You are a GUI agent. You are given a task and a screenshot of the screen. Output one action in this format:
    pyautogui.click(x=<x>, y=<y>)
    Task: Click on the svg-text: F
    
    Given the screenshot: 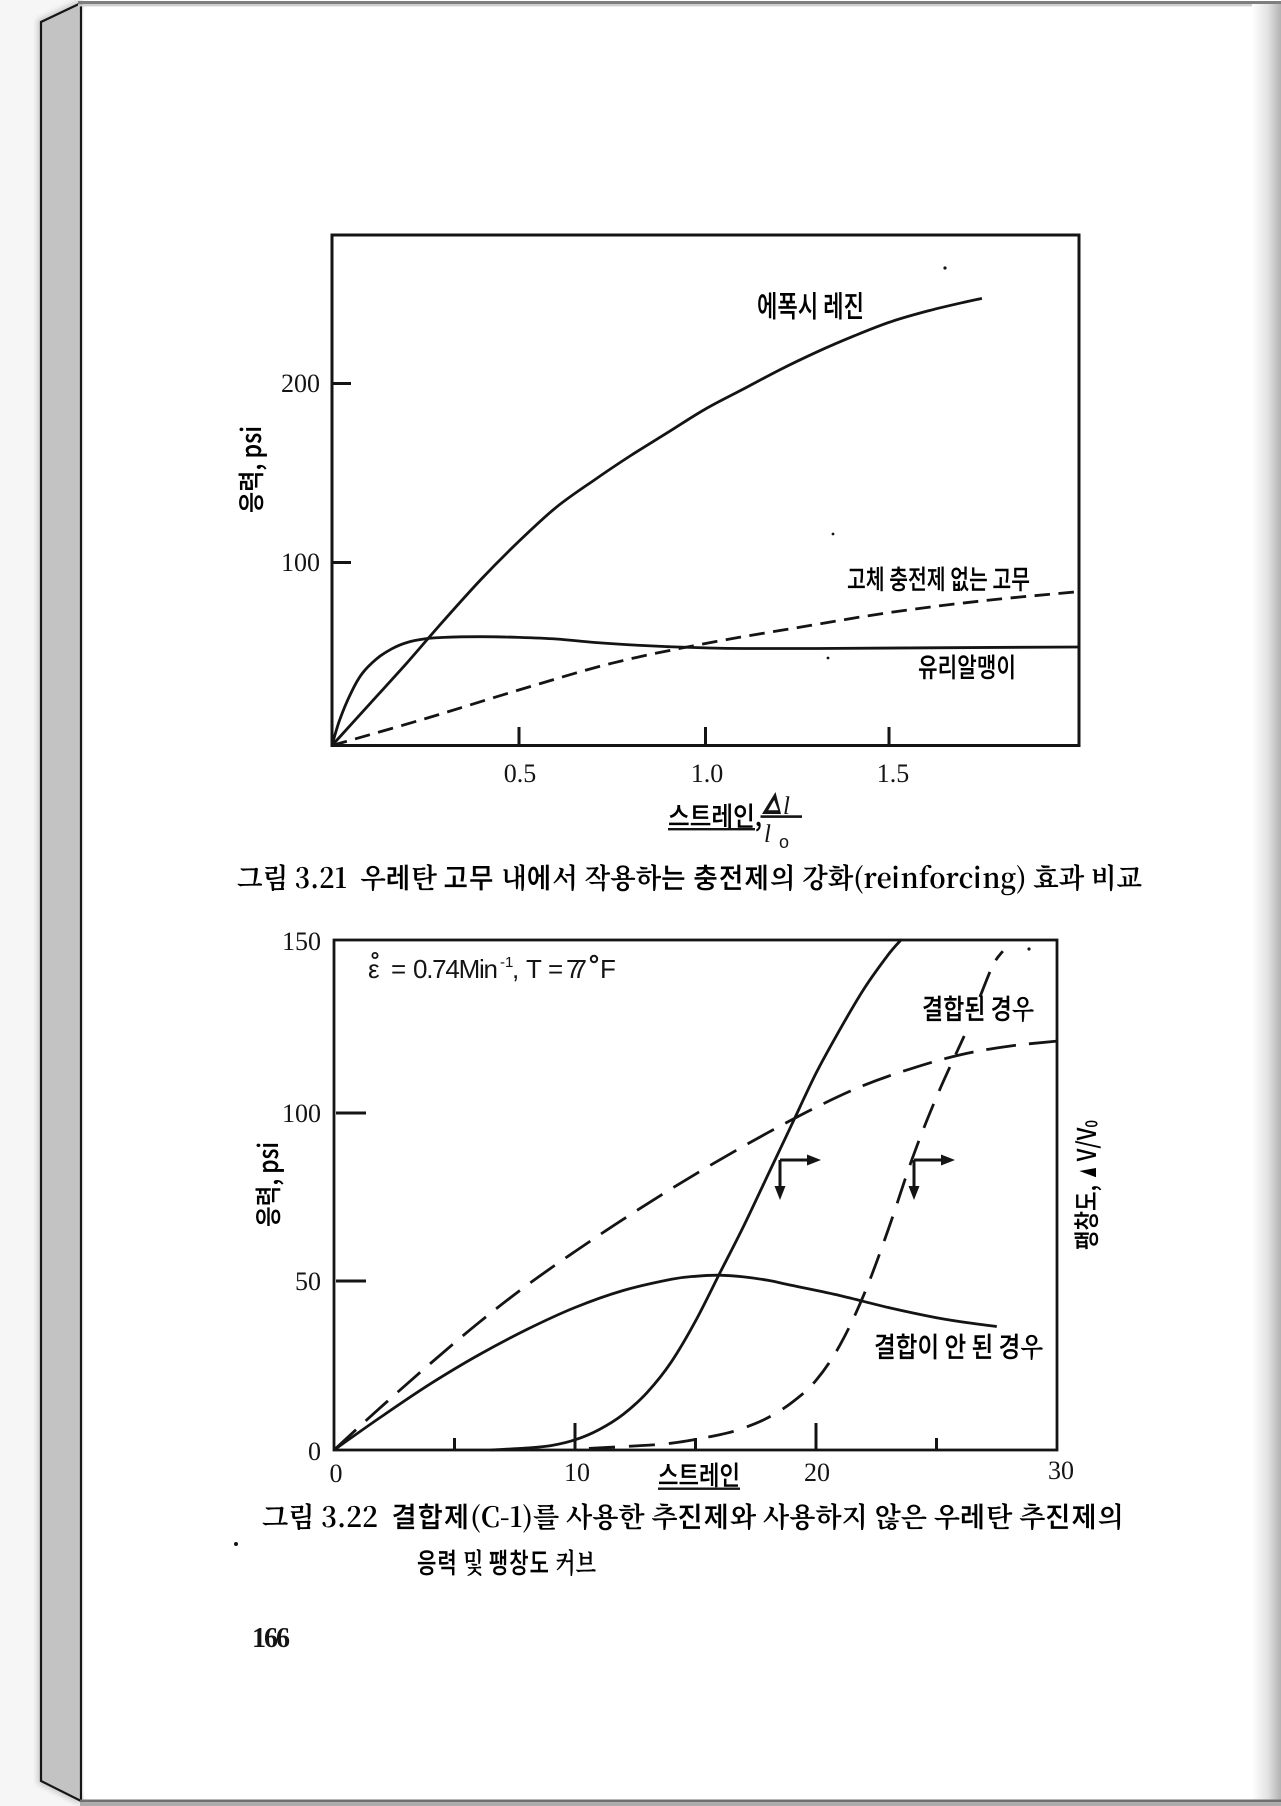 What is the action you would take?
    pyautogui.click(x=608, y=969)
    